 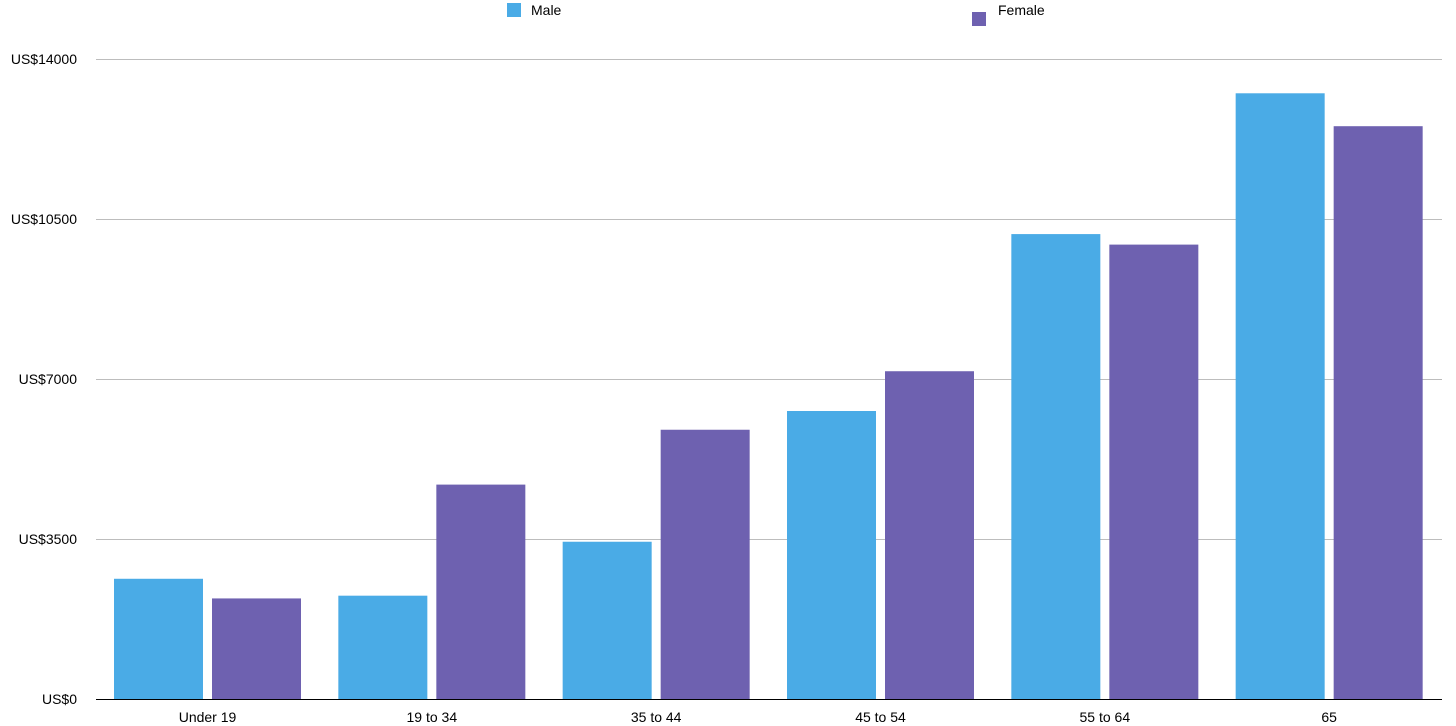 I want to click on legend-swatch-female, so click(x=979, y=19).